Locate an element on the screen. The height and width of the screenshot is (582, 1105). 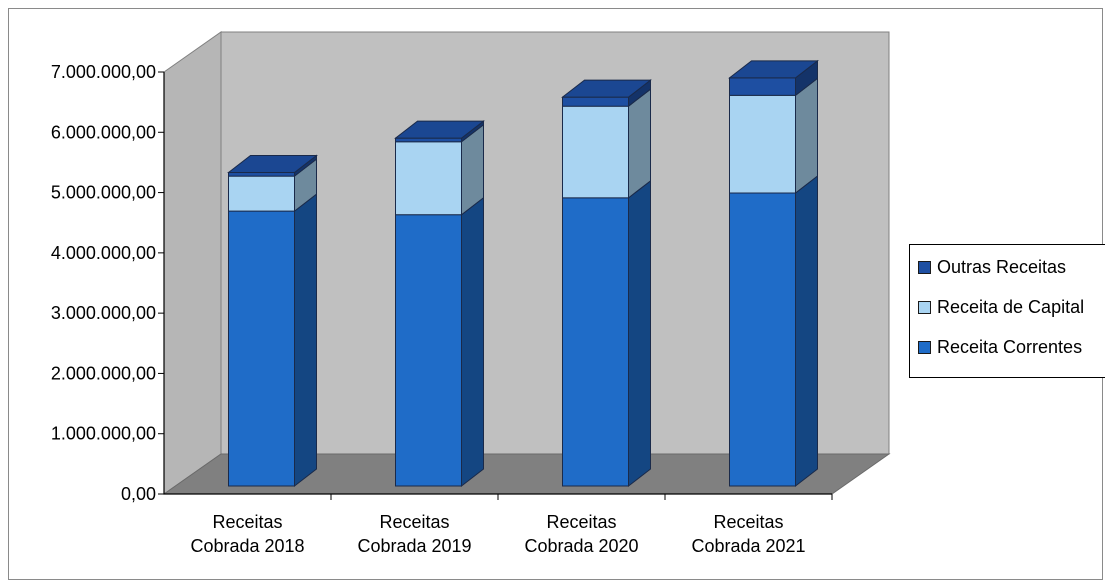
y-tick-label: 6.000.000,00 is located at coordinates (103, 132).